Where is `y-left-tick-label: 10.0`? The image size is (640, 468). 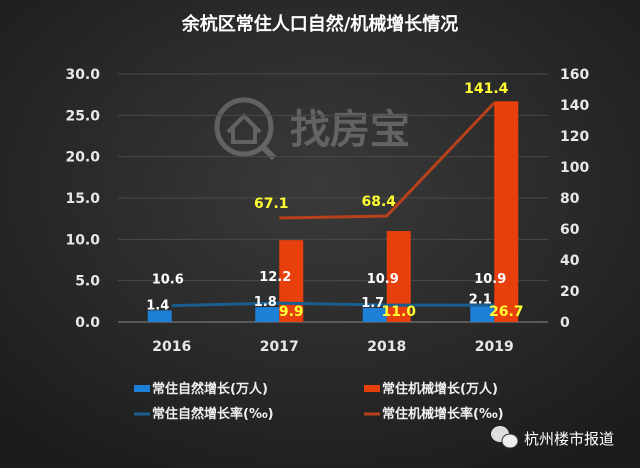
y-left-tick-label: 10.0 is located at coordinates (82, 240).